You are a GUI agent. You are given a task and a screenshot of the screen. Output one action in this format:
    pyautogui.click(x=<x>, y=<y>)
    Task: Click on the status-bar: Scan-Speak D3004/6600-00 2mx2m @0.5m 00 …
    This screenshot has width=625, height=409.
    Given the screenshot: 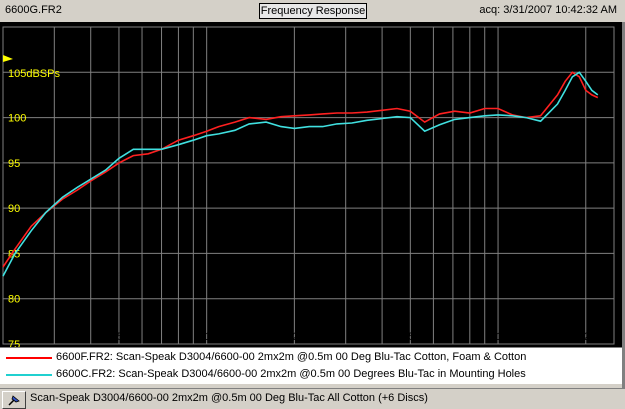 What is the action you would take?
    pyautogui.click(x=312, y=398)
    